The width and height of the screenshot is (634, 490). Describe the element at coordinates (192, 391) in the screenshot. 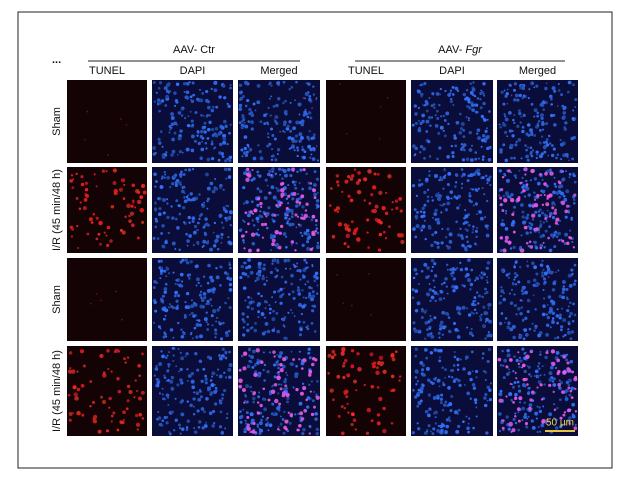

I see `micrograph` at that location.